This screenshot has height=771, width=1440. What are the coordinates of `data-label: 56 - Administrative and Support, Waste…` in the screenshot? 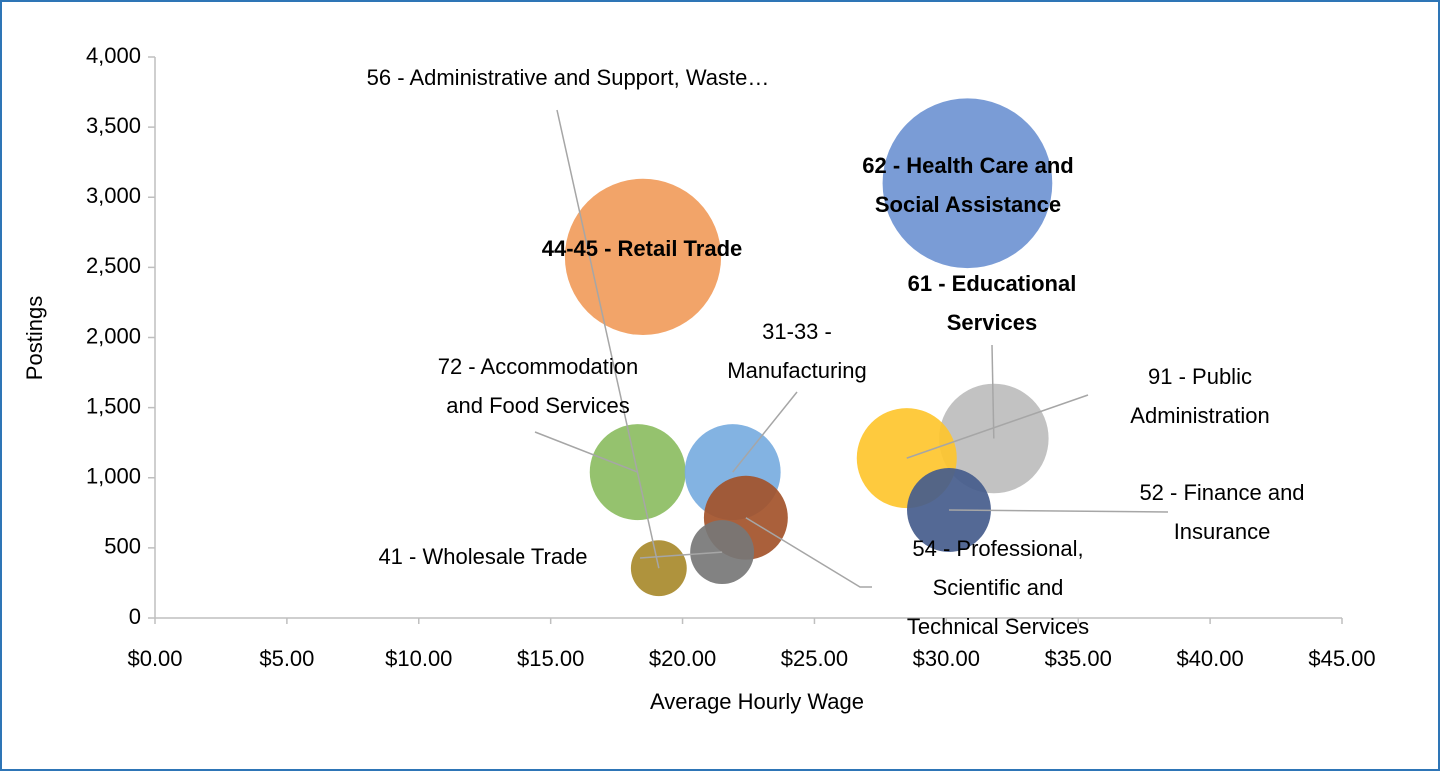 It's located at (568, 77).